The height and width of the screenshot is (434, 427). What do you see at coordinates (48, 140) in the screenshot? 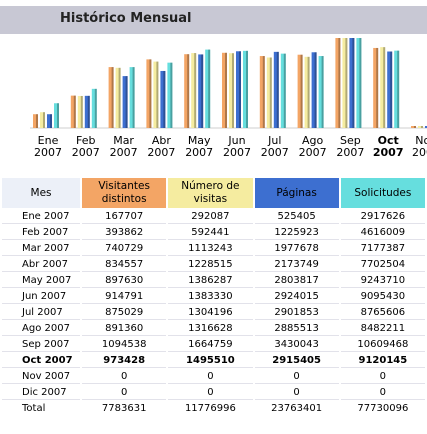
I see `x-axis-month: Ene` at bounding box center [48, 140].